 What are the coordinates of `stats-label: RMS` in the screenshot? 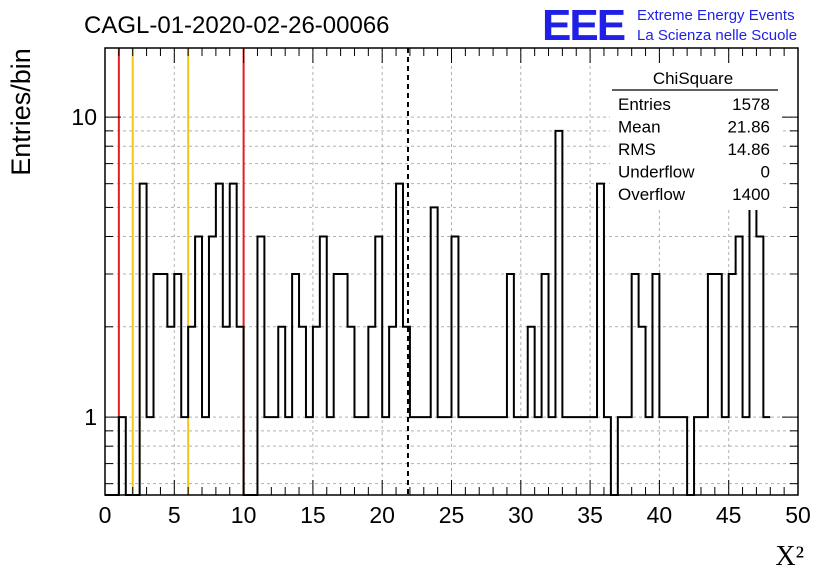 It's located at (637, 149).